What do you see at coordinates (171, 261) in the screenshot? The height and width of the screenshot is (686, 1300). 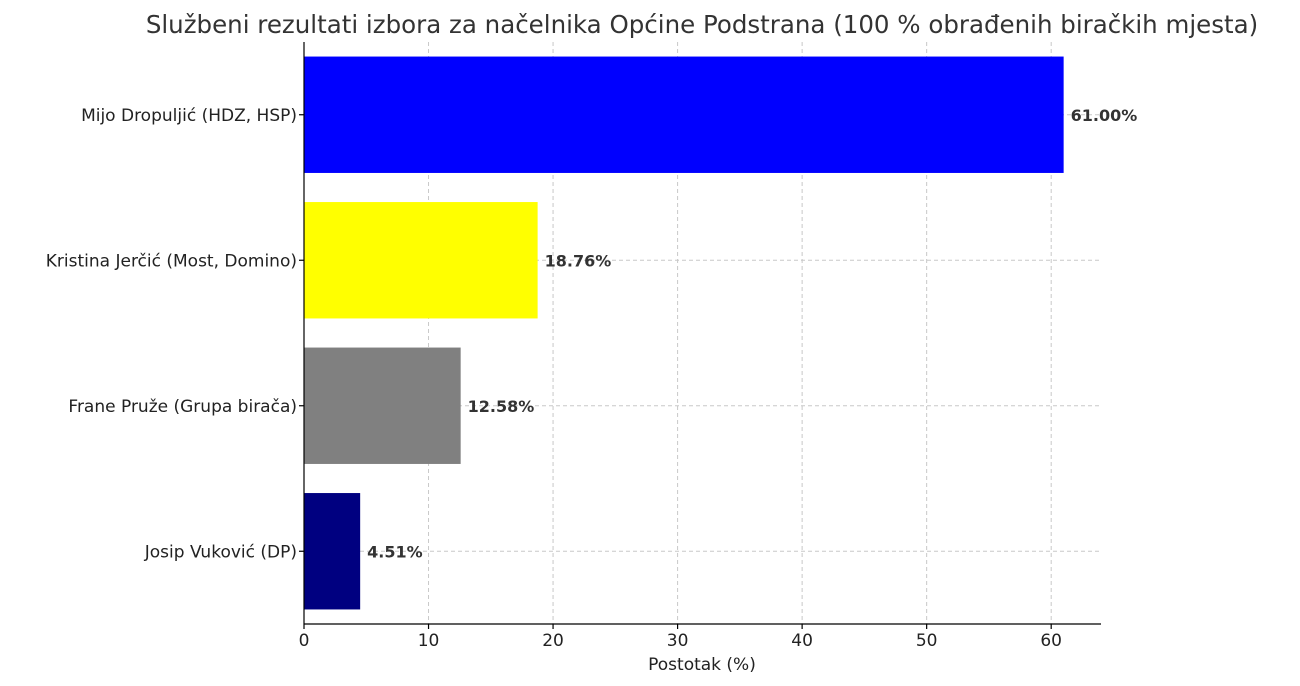 I see `category-label: Kristina Jerčić (Most, Domino)` at bounding box center [171, 261].